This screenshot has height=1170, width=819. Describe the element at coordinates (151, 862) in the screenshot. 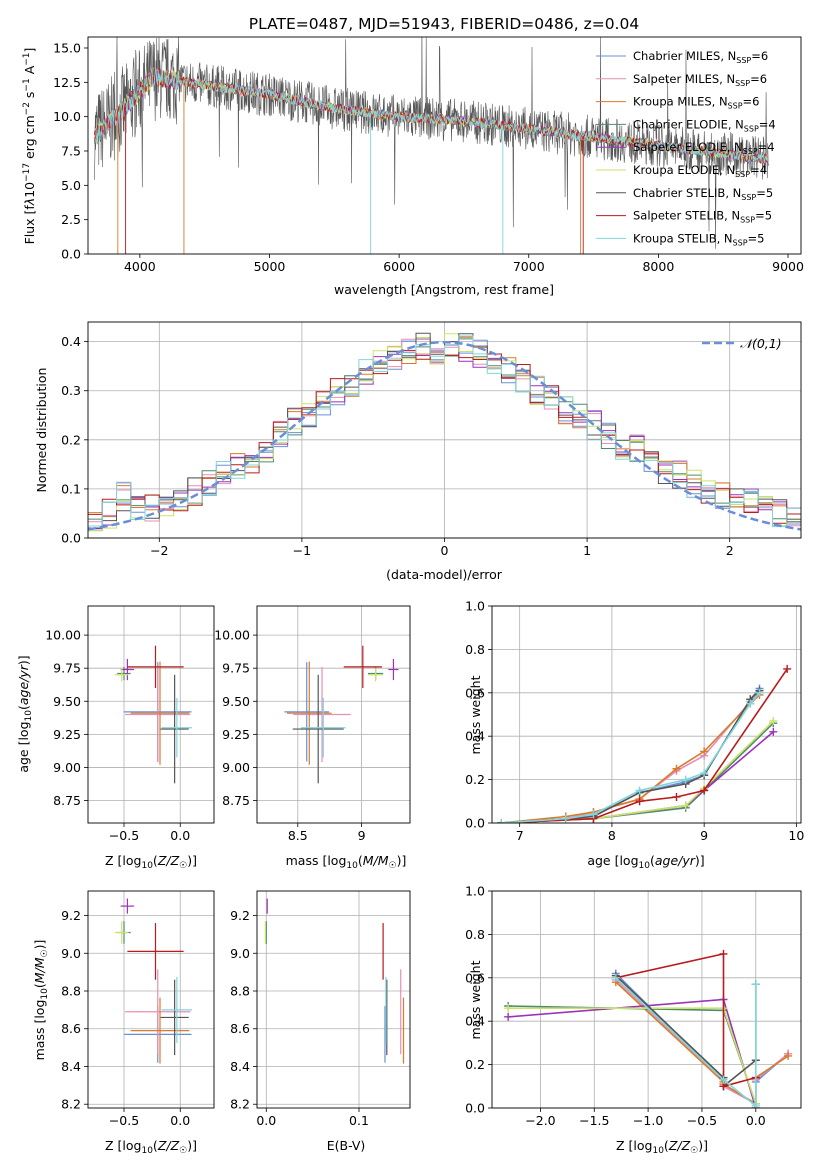

I see `age-vs-Z-xlabel: Z [log10(Z/Z☉)]` at that location.